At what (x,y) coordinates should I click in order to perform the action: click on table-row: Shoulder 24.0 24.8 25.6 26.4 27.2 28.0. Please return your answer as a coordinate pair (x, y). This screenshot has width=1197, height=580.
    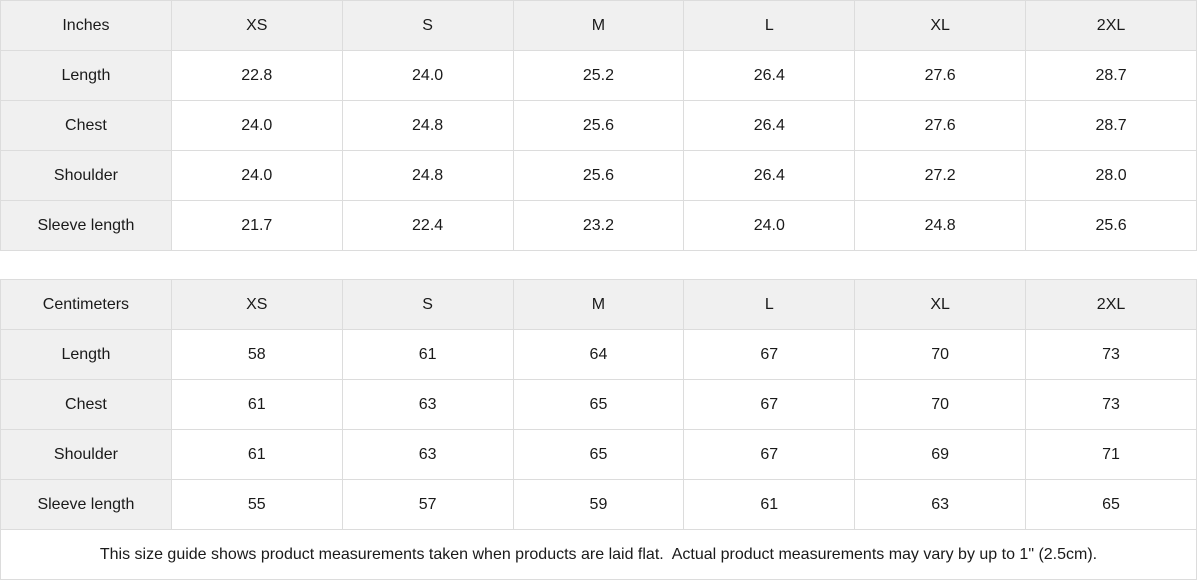
    Looking at the image, I should click on (598, 175).